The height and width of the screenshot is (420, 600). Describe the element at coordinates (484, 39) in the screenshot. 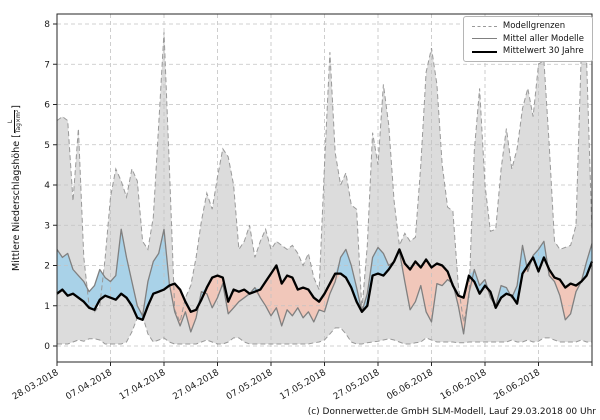

I see `solid-line-icon` at that location.